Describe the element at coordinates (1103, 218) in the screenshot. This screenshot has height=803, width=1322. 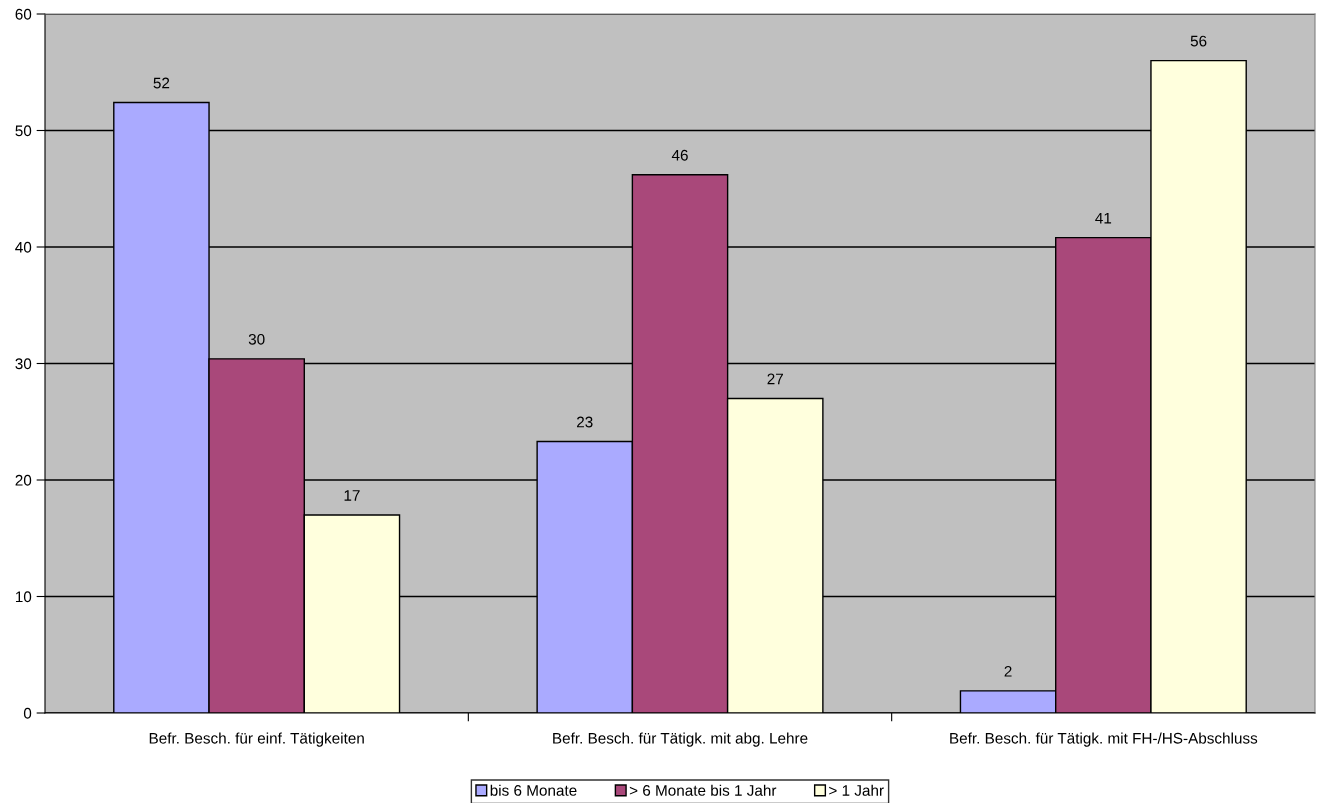
I see `data-label: 41` at that location.